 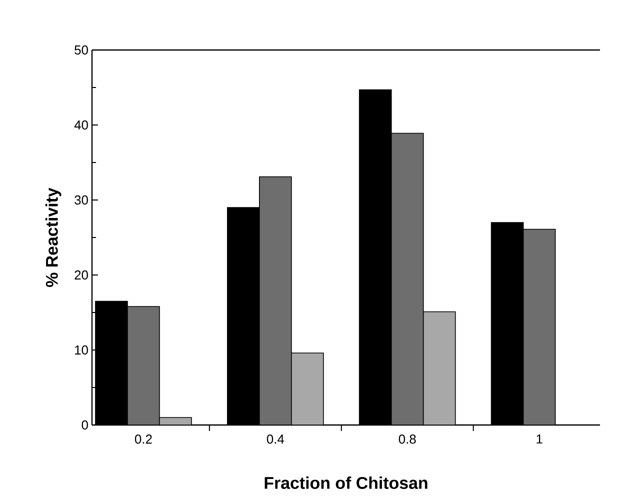 I want to click on y-tick-label: 10, so click(x=81, y=350).